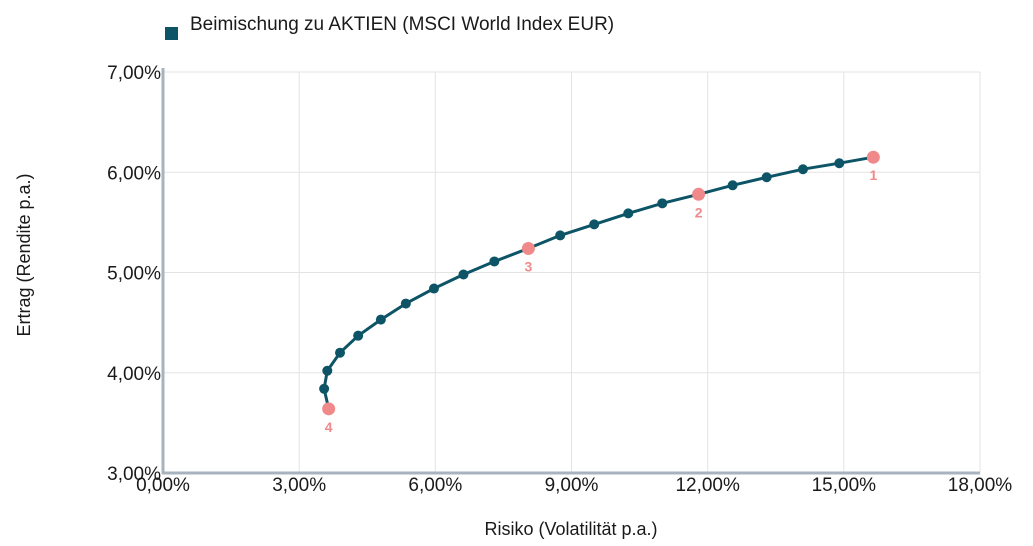 The image size is (1033, 546). Describe the element at coordinates (134, 474) in the screenshot. I see `y-tick-label: 3,00%` at that location.